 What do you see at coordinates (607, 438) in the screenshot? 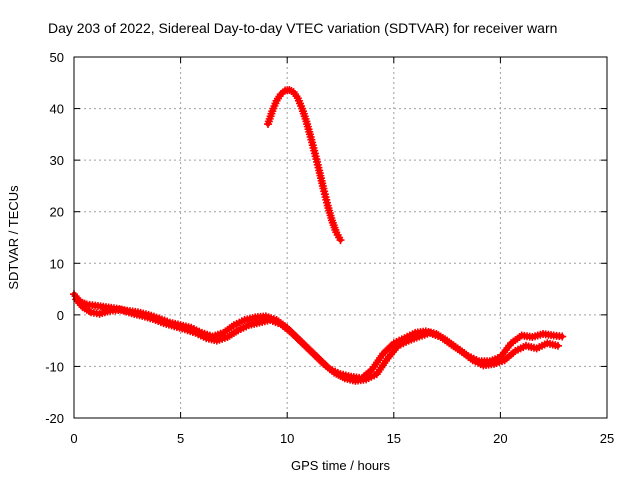
I see `x-tick-label: 25` at bounding box center [607, 438].